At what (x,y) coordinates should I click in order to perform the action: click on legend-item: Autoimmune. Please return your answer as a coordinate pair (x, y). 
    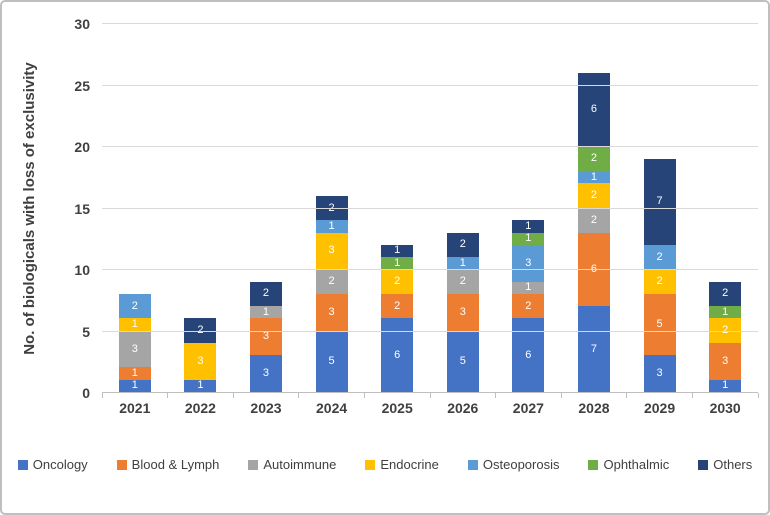
    Looking at the image, I should click on (292, 464).